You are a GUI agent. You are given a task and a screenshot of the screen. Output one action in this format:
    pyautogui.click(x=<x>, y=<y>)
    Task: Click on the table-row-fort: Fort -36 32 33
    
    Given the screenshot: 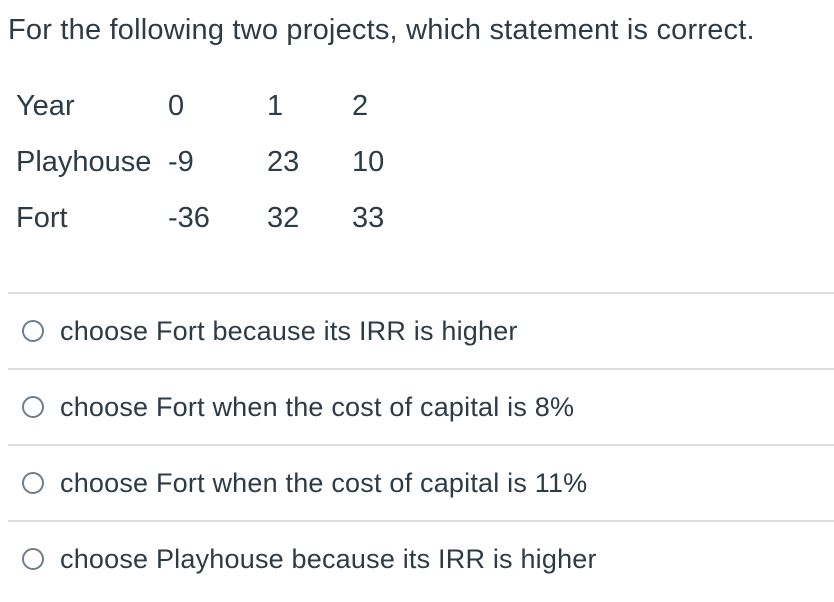 What is the action you would take?
    pyautogui.click(x=425, y=218)
    